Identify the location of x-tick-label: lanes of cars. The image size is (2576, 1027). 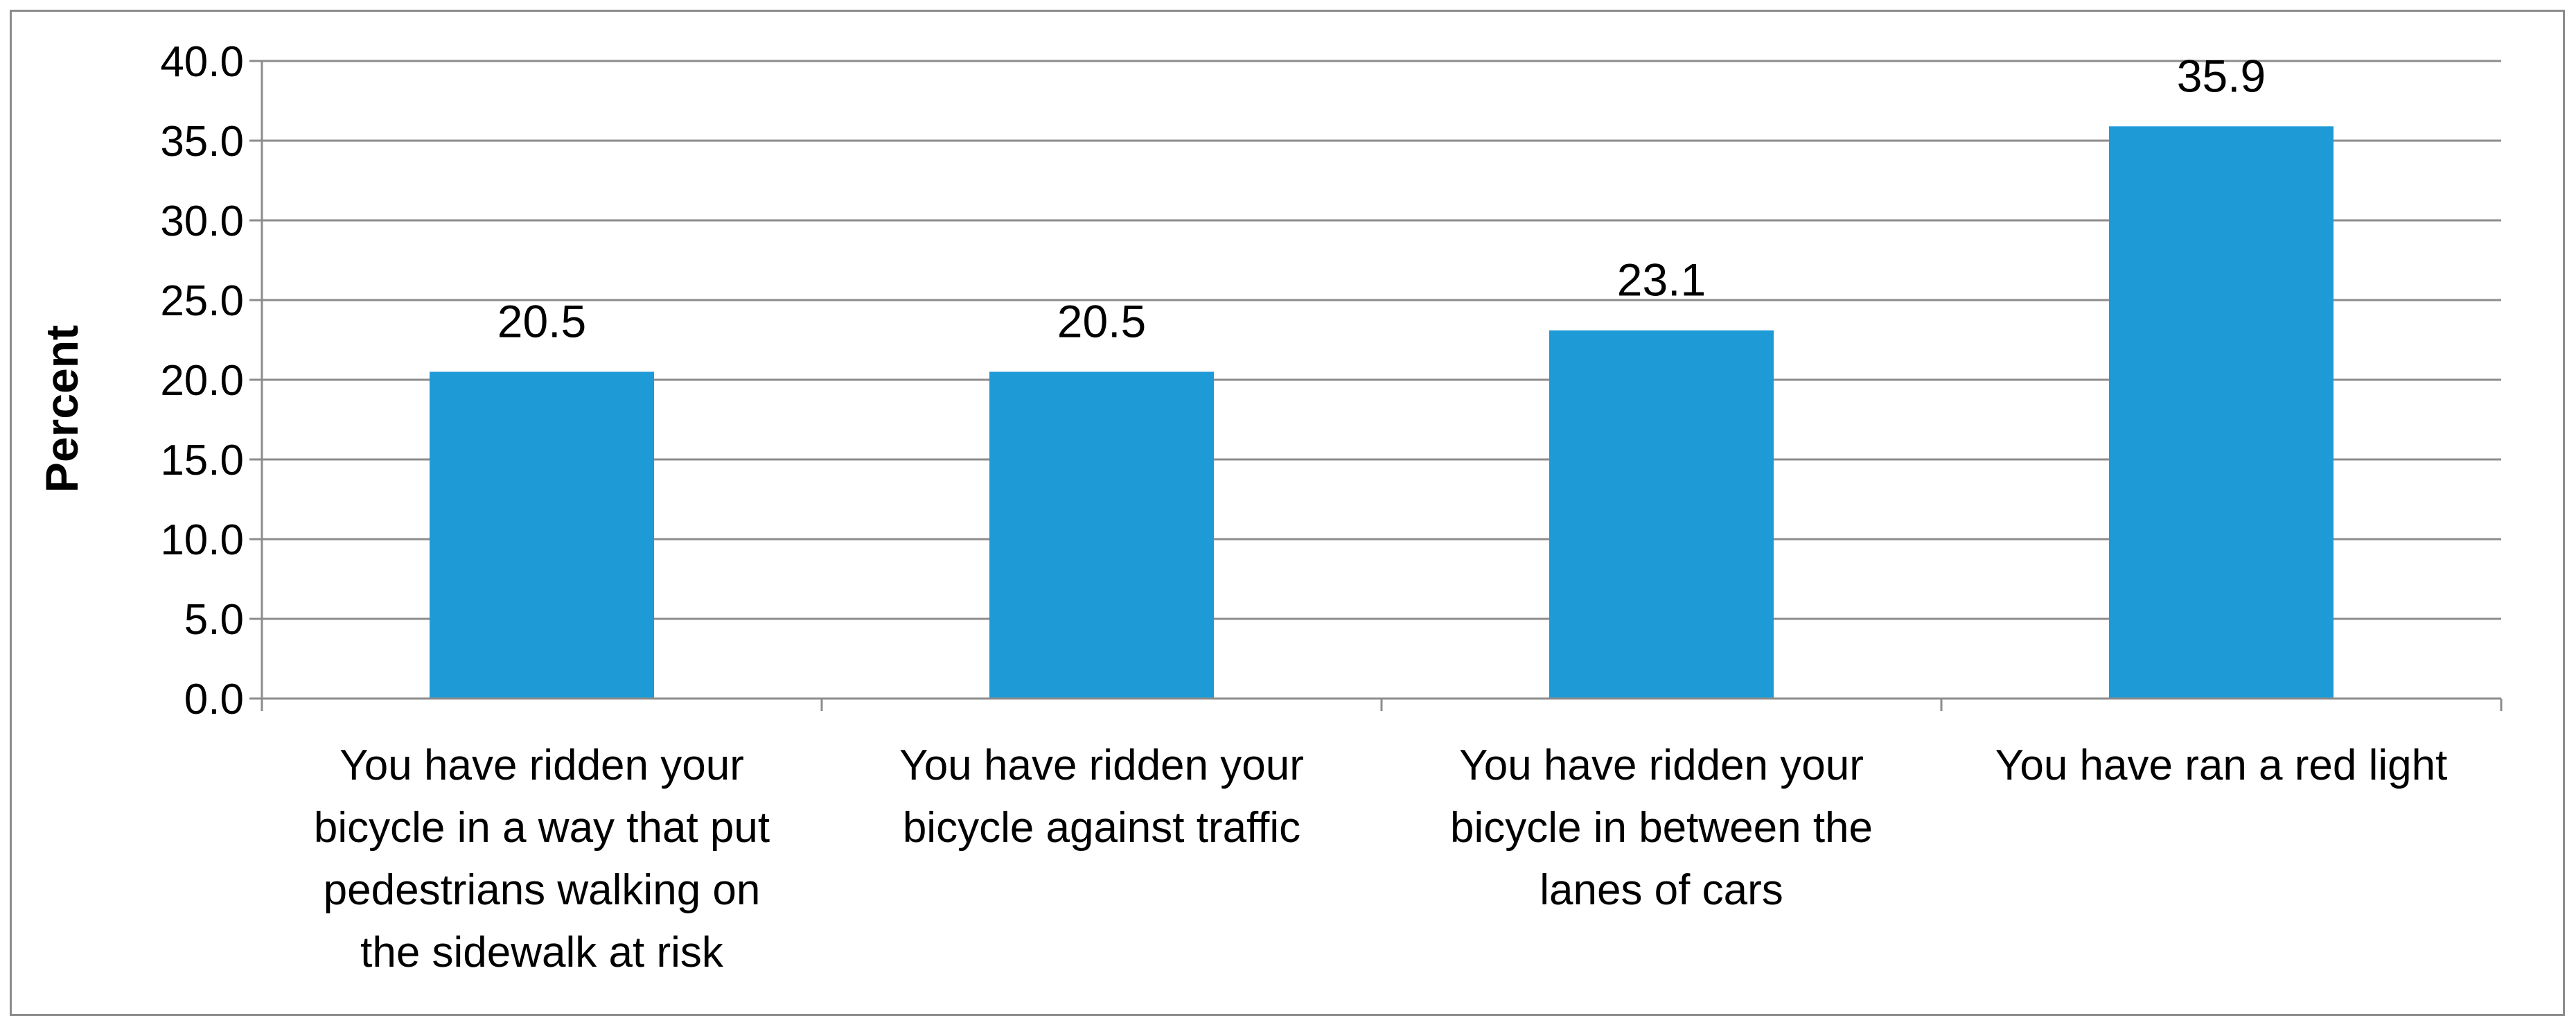
(1661, 890).